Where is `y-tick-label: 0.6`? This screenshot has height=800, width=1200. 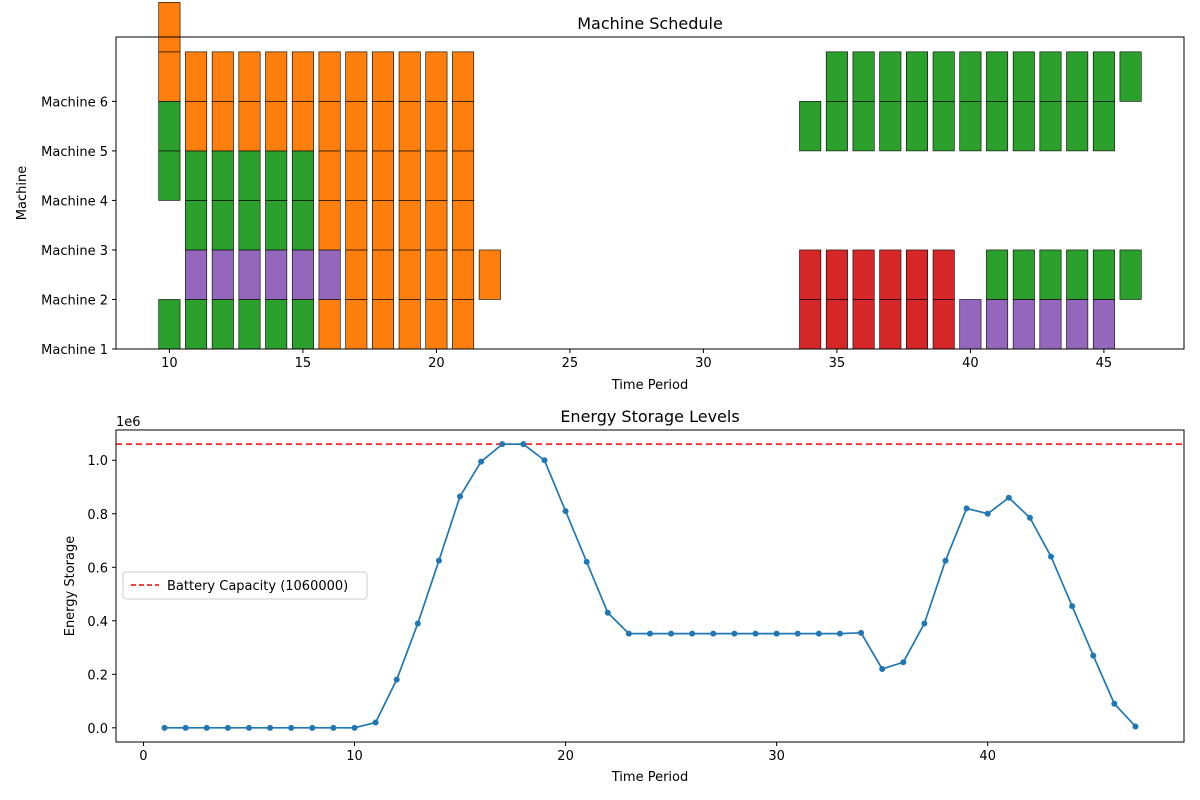
y-tick-label: 0.6 is located at coordinates (97, 568).